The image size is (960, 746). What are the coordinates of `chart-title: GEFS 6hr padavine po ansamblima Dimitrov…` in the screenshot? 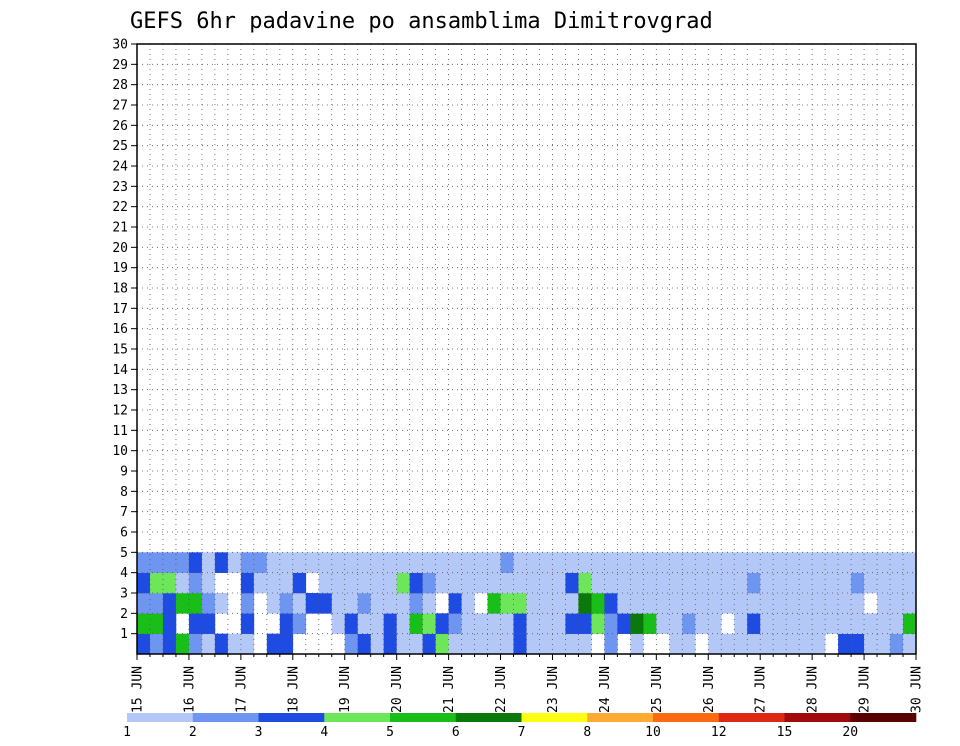 It's located at (421, 21).